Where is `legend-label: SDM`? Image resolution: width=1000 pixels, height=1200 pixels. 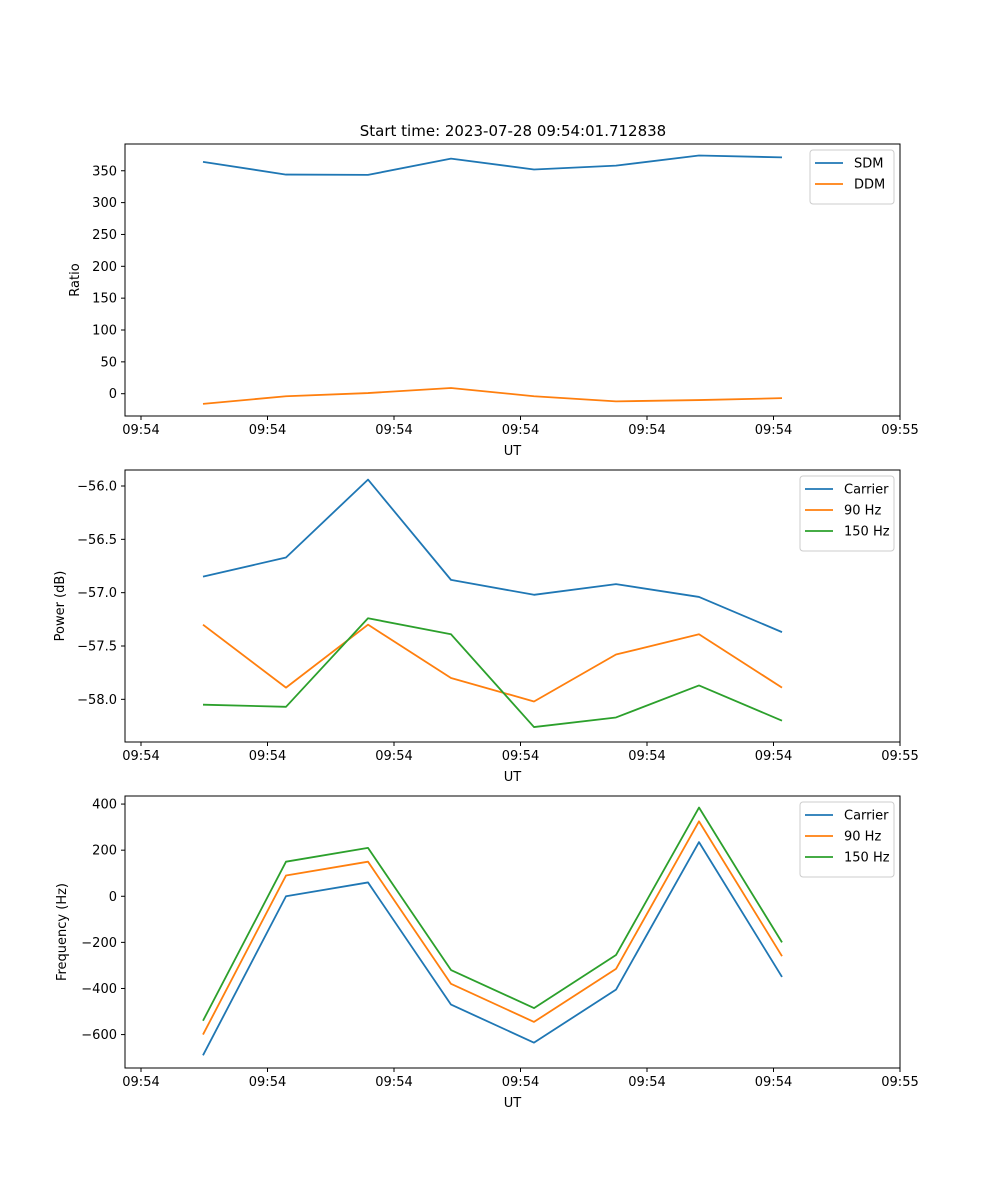 legend-label: SDM is located at coordinates (868, 164).